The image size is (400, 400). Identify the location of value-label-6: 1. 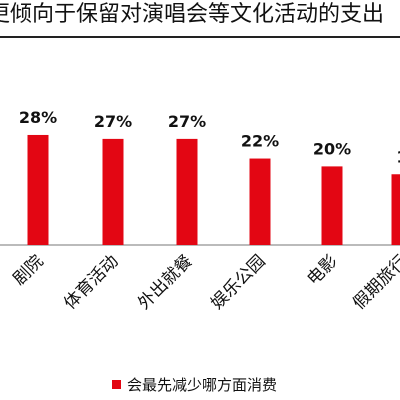
(398, 156).